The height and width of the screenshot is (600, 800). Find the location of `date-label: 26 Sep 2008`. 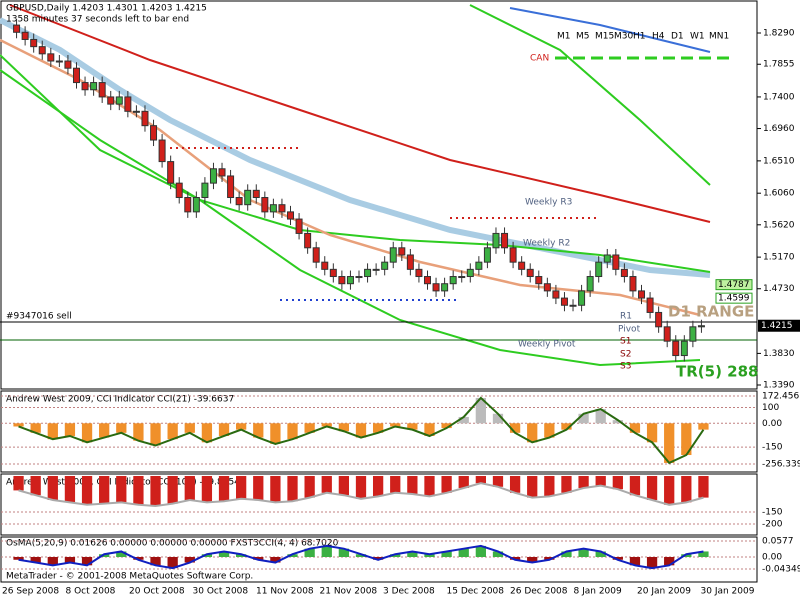

date-label: 26 Sep 2008 is located at coordinates (30, 592).